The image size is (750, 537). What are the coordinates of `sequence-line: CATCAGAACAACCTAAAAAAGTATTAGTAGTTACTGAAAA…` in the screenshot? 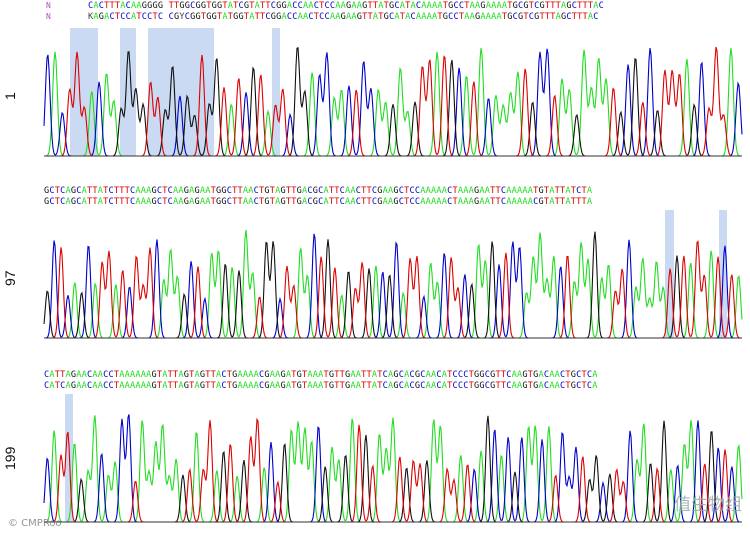 It's located at (321, 386).